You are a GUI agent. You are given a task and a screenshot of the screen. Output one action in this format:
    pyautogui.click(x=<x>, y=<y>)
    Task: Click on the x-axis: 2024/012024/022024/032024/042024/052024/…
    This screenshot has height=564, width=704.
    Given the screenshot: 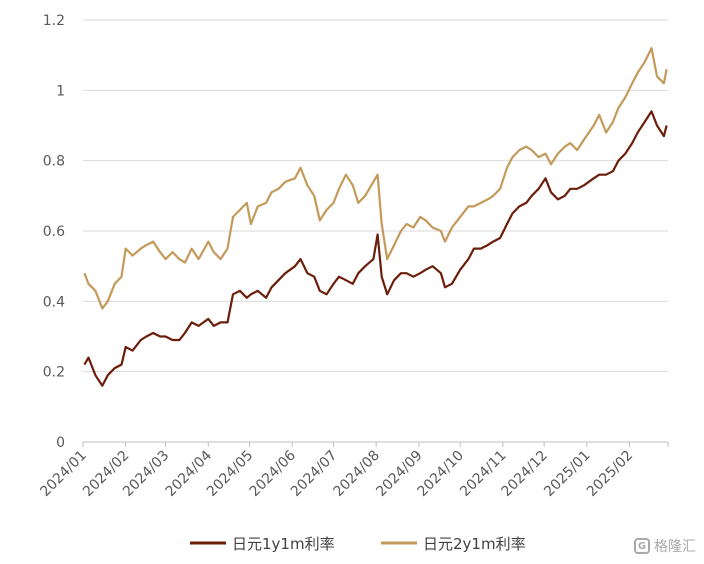 What is the action you would take?
    pyautogui.click(x=353, y=470)
    